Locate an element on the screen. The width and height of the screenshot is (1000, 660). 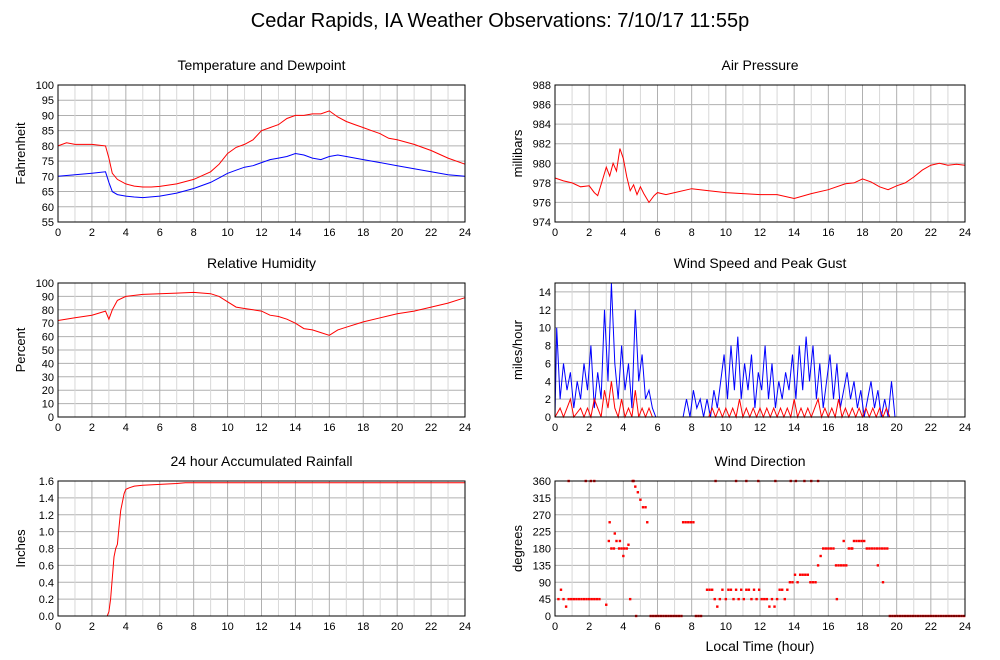
pressure-ytick: 976 is located at coordinates (542, 203).